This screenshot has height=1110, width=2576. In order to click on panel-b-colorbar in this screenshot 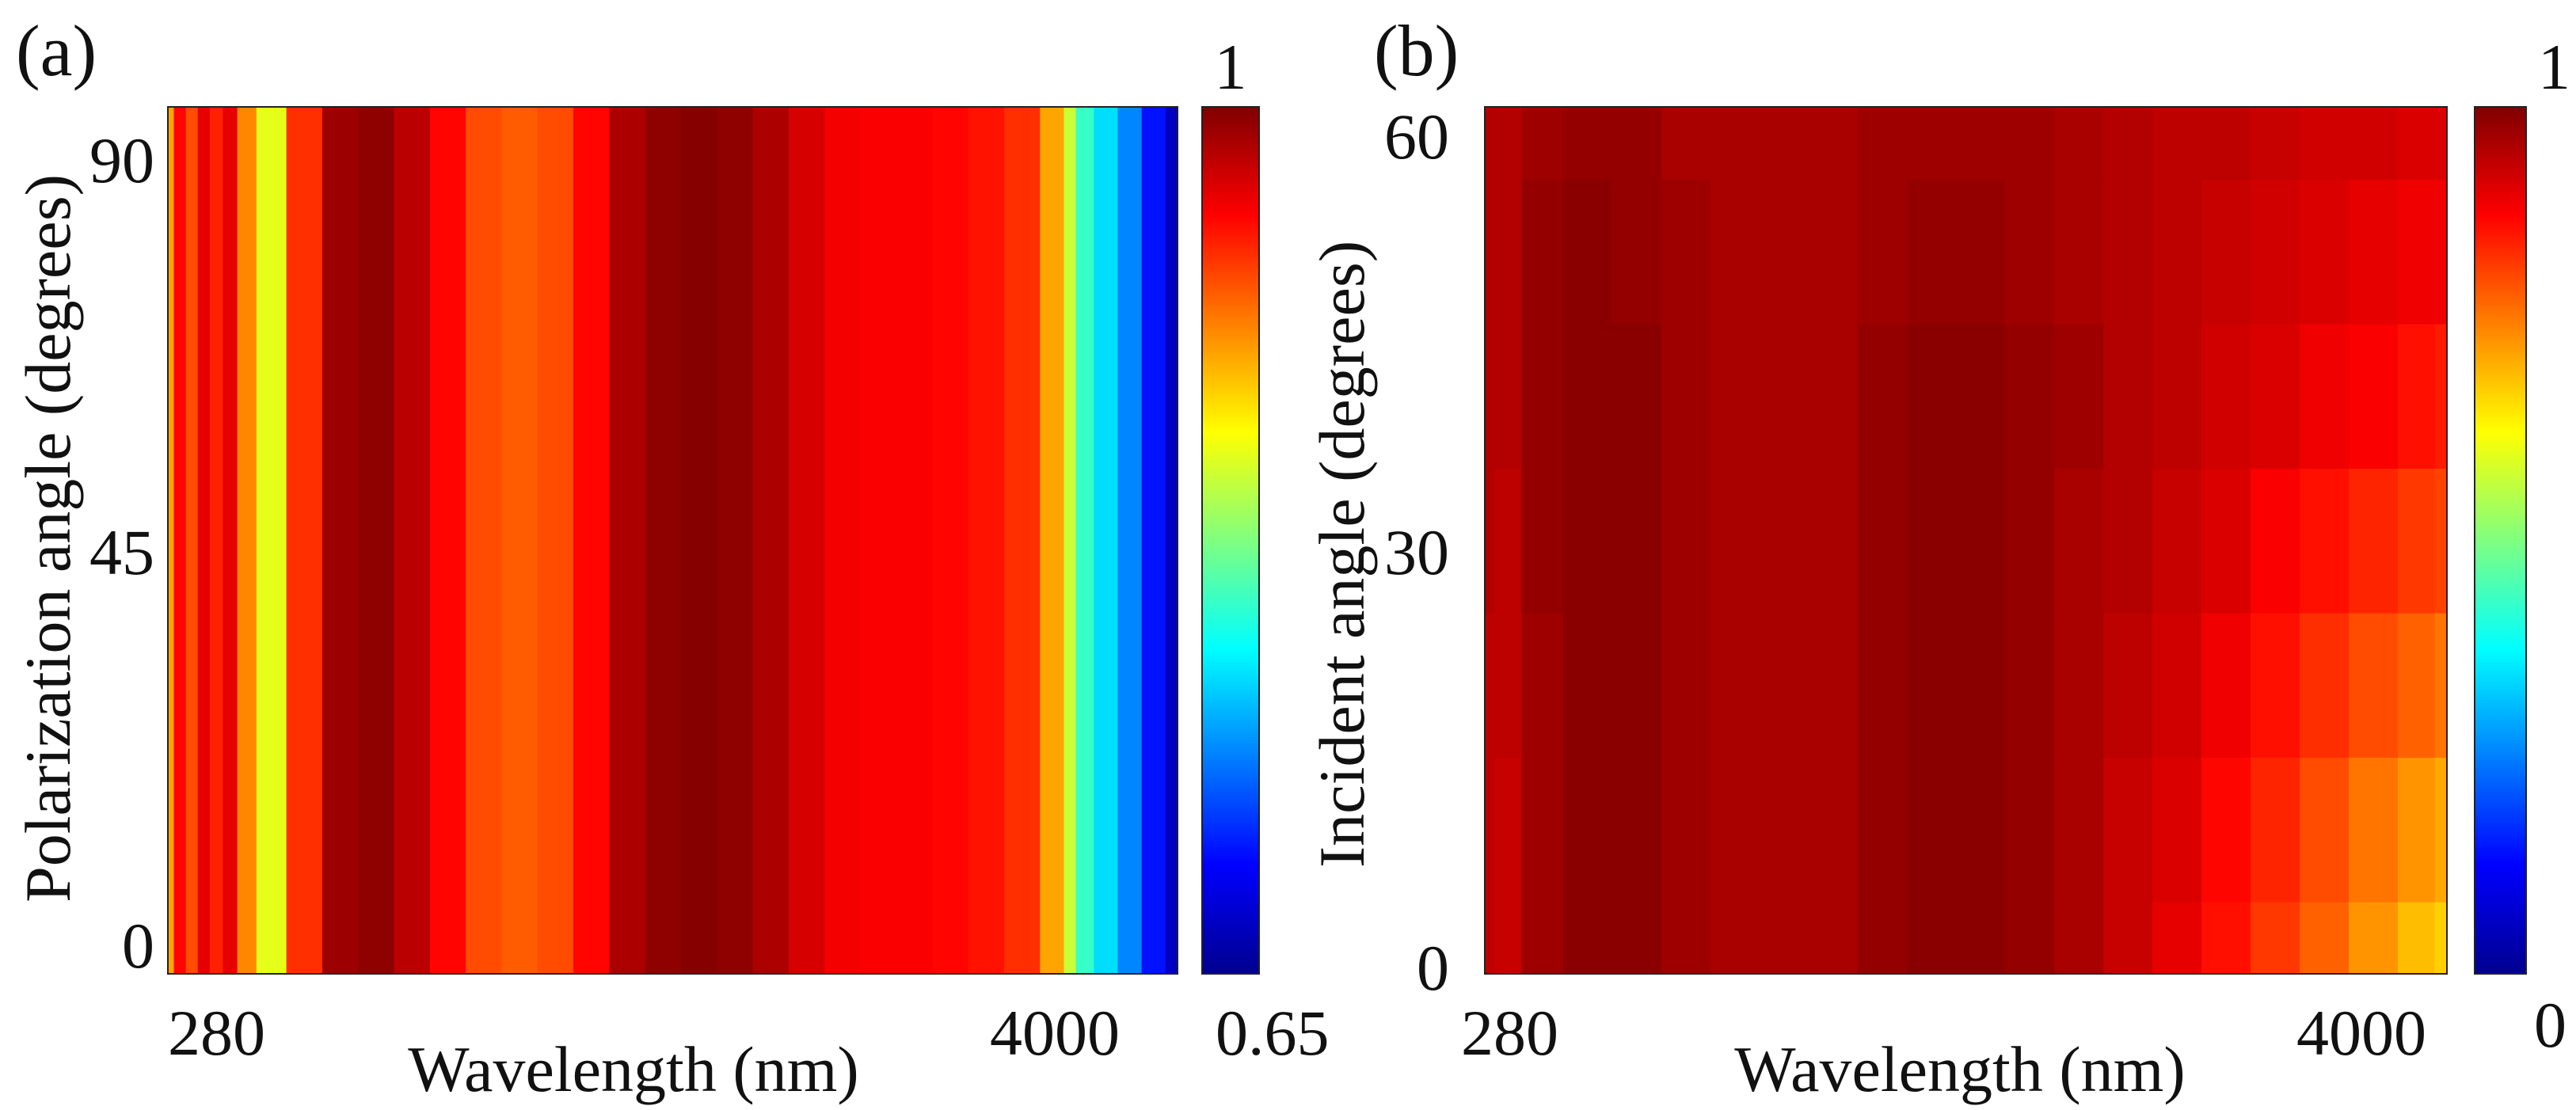, I will do `click(2500, 540)`.